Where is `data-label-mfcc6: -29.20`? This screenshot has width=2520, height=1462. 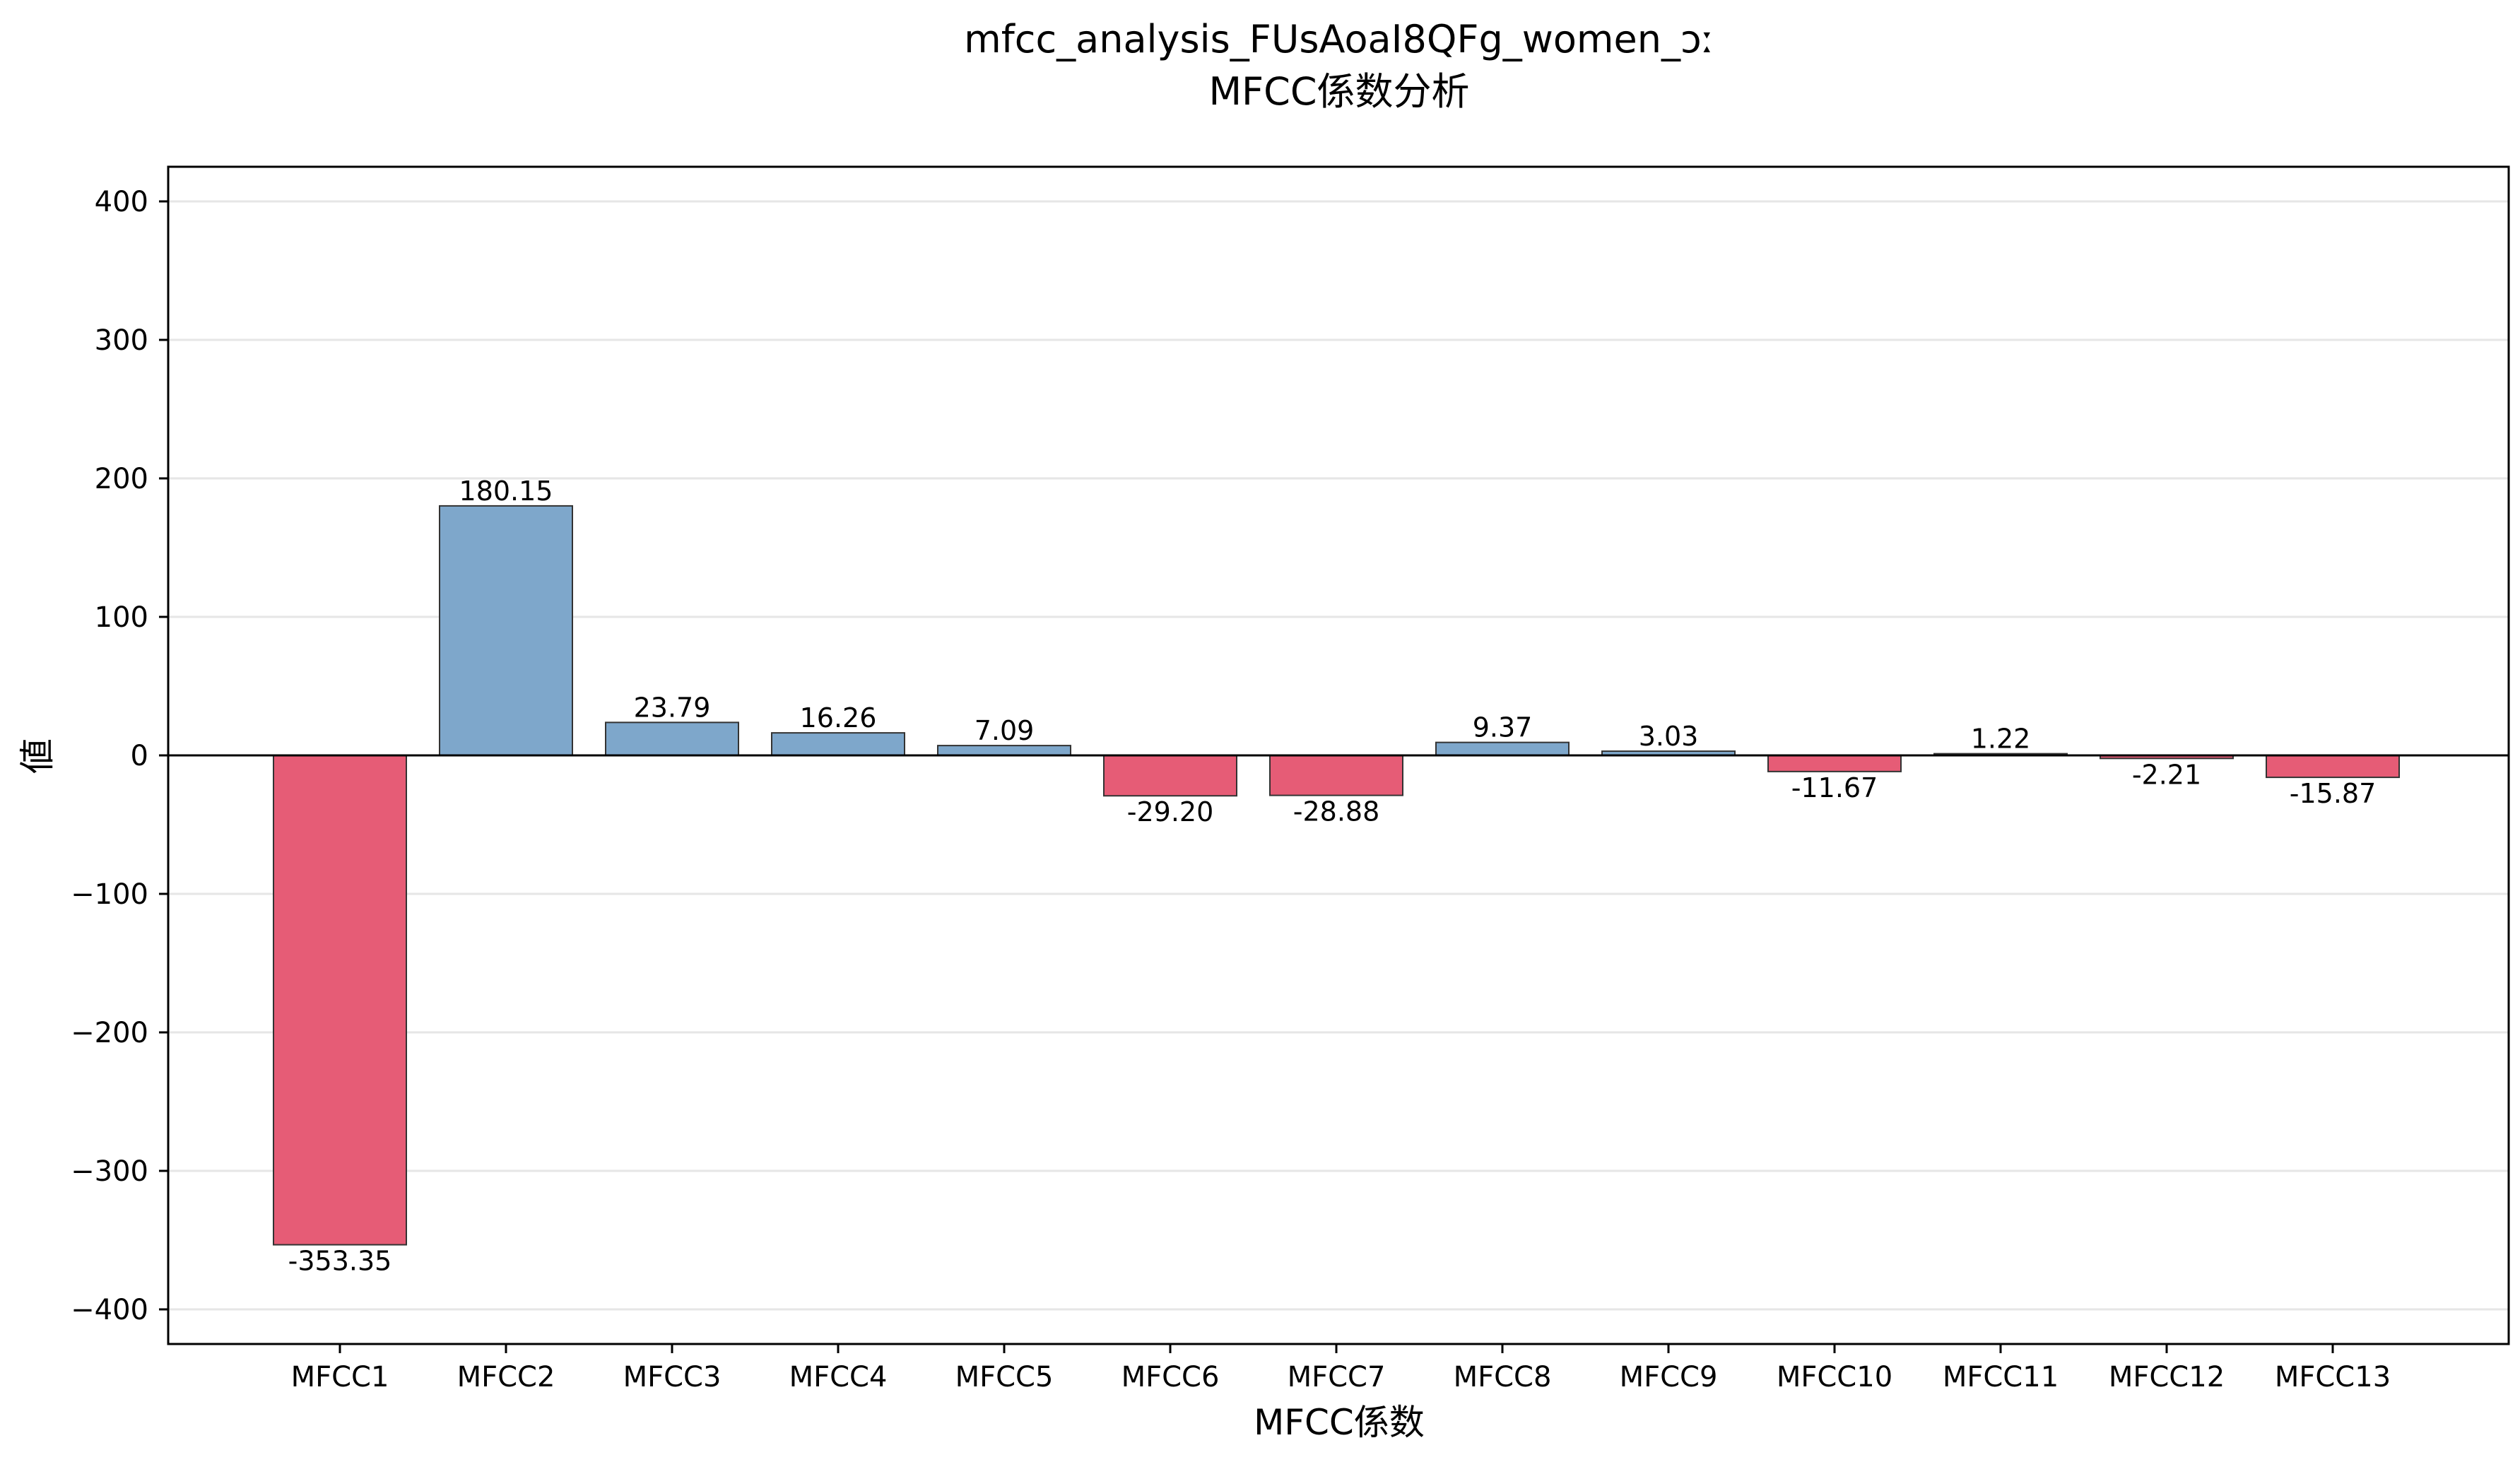
data-label-mfcc6: -29.20 is located at coordinates (1171, 811).